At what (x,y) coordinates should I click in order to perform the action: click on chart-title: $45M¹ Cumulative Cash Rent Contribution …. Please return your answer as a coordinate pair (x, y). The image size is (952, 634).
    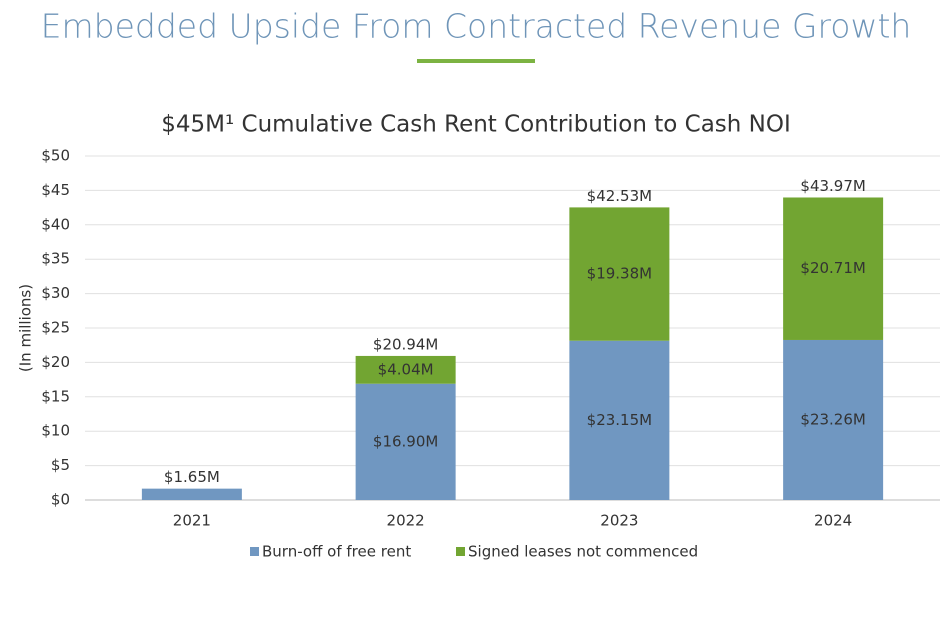
    Looking at the image, I should click on (476, 125).